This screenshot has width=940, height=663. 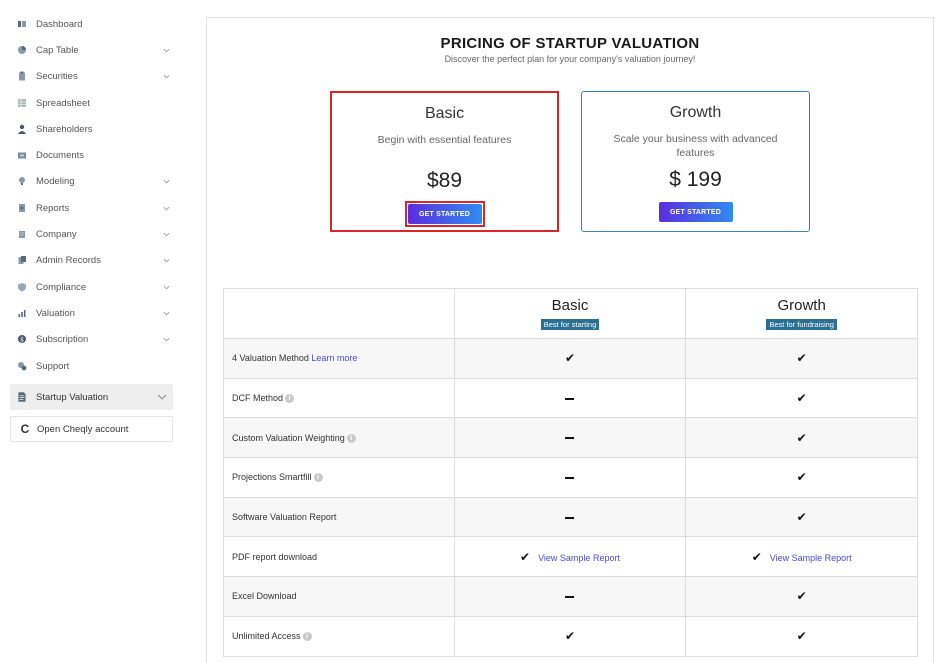 What do you see at coordinates (91, 260) in the screenshot?
I see `sidebar-item-admin-records: Admin Records` at bounding box center [91, 260].